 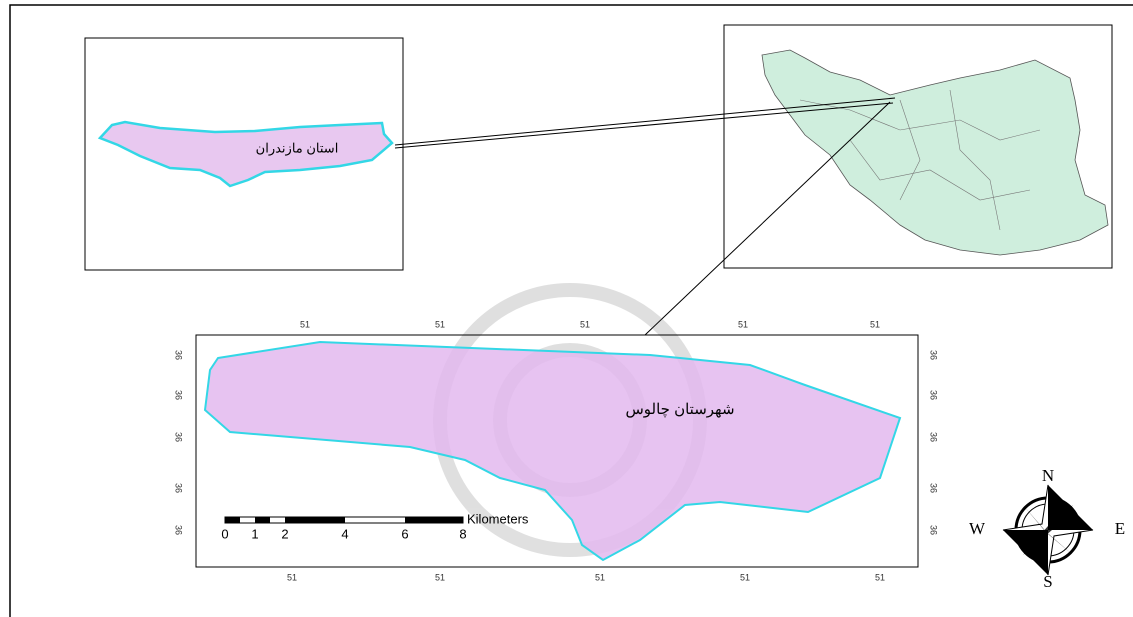 I want to click on compass-south: S, so click(x=1047, y=581).